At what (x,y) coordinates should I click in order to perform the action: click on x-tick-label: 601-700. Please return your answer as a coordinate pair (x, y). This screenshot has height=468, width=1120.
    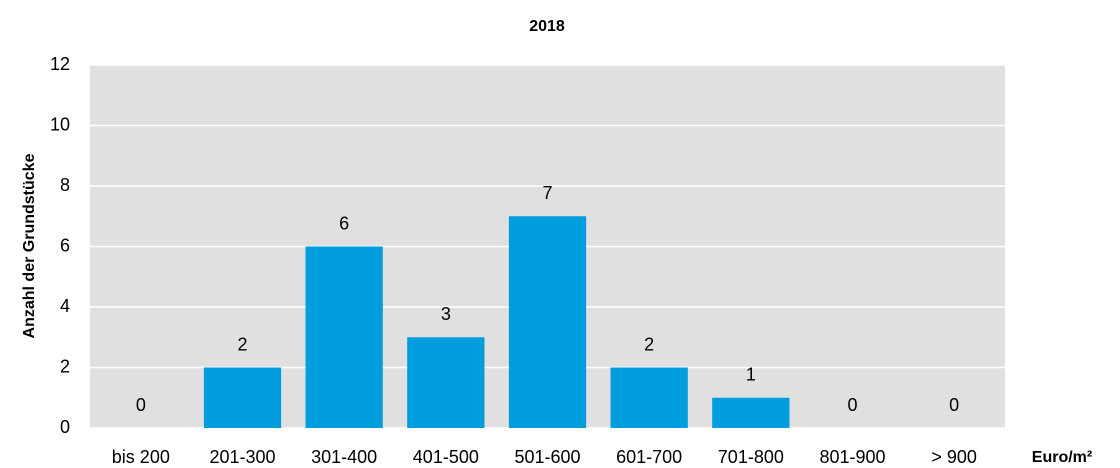
    Looking at the image, I should click on (649, 457).